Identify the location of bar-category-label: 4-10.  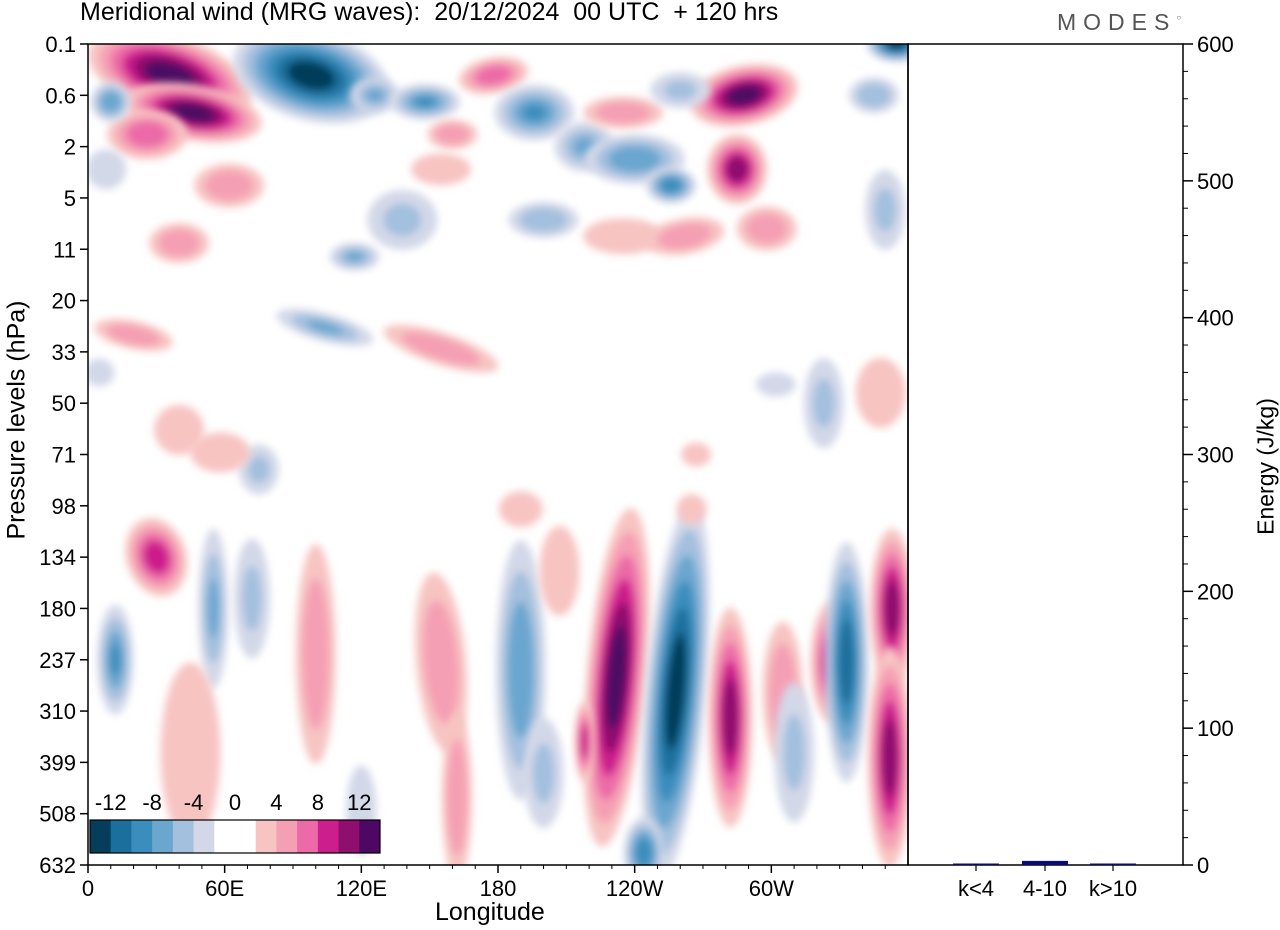
(1045, 888).